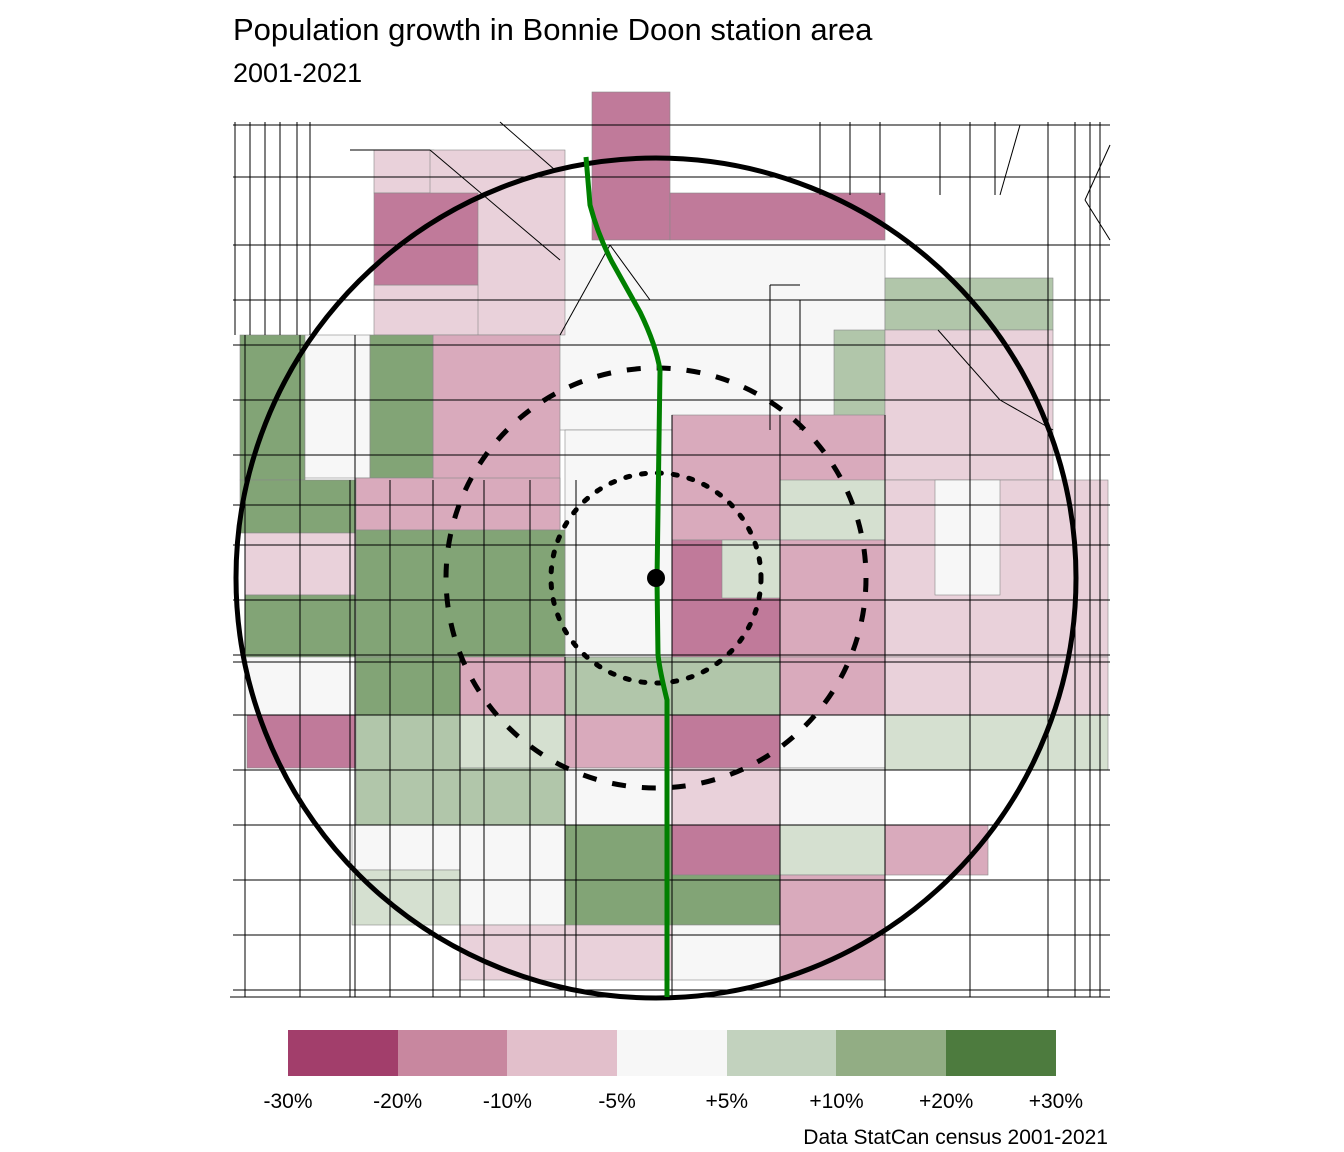  I want to click on legend-label: +5%, so click(727, 1101).